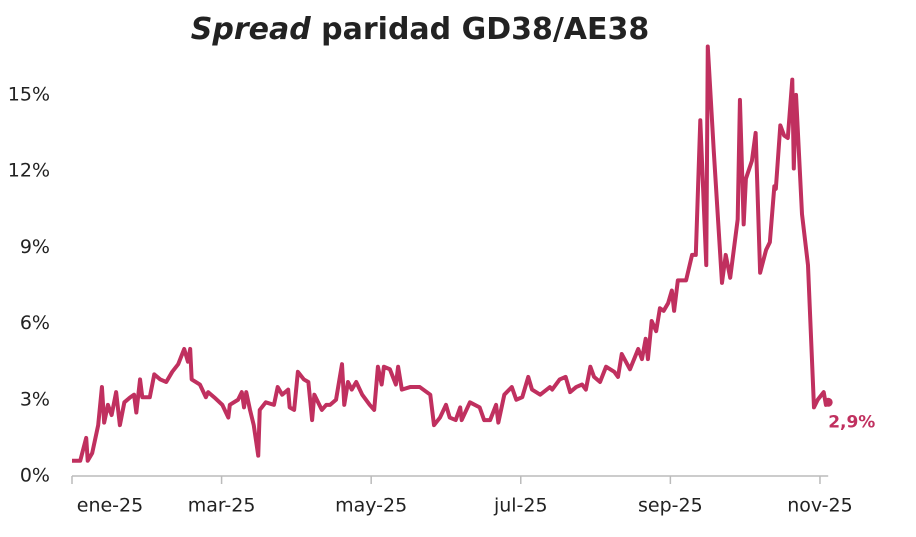  Describe the element at coordinates (485, 29) in the screenshot. I see `title-text: paridad GD38/AE38` at that location.